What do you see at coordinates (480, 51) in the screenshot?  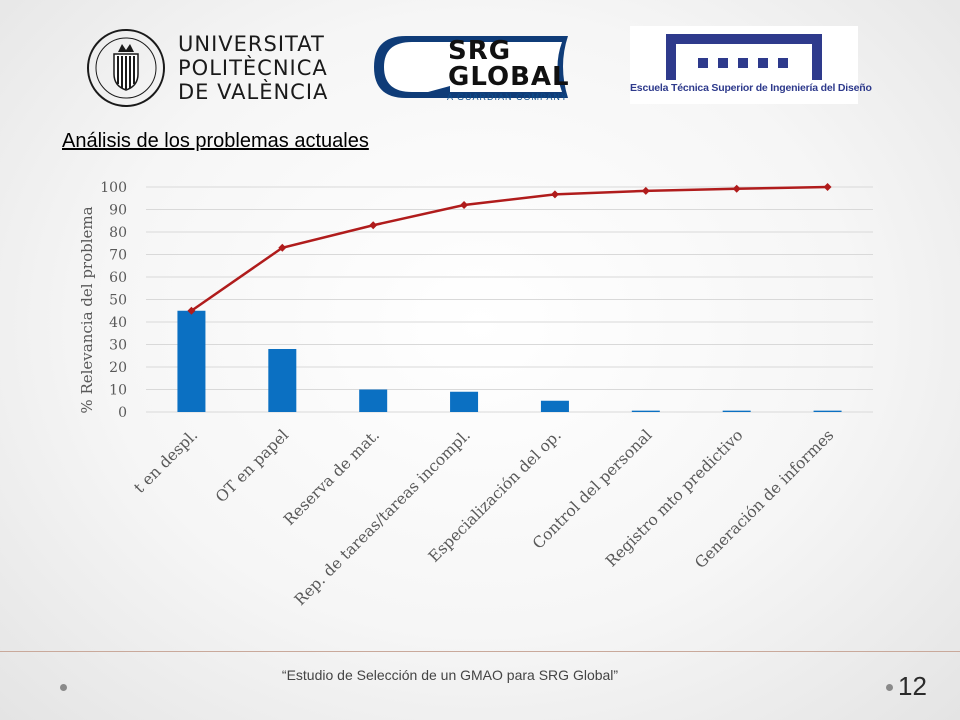 I see `srg-wordmark-line1: SRG` at bounding box center [480, 51].